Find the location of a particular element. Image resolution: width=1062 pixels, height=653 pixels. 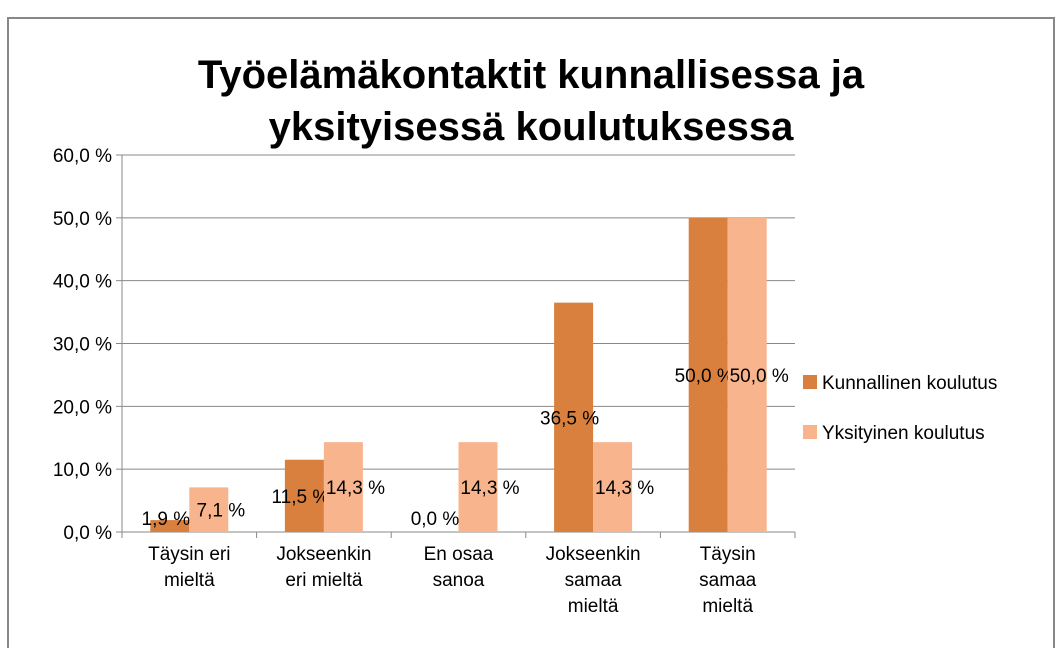

data-label: 1,9 % is located at coordinates (166, 519).